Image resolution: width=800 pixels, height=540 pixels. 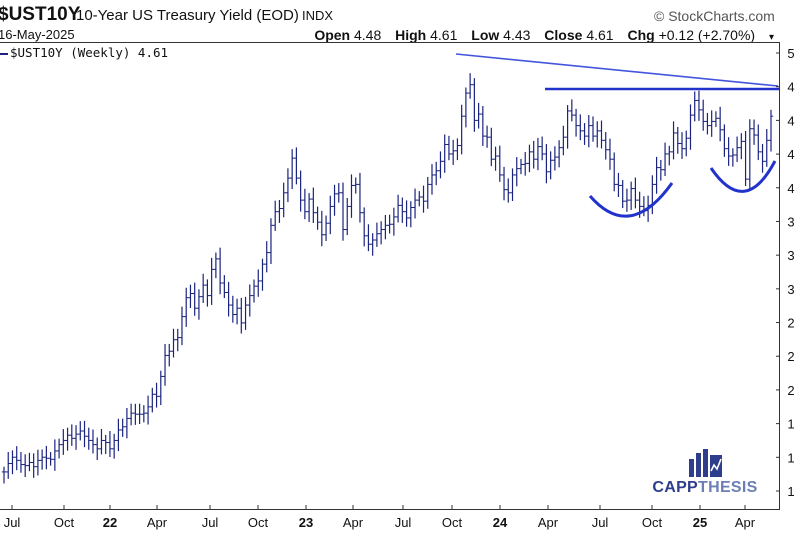 I want to click on bar-chart-icon, so click(x=705, y=463).